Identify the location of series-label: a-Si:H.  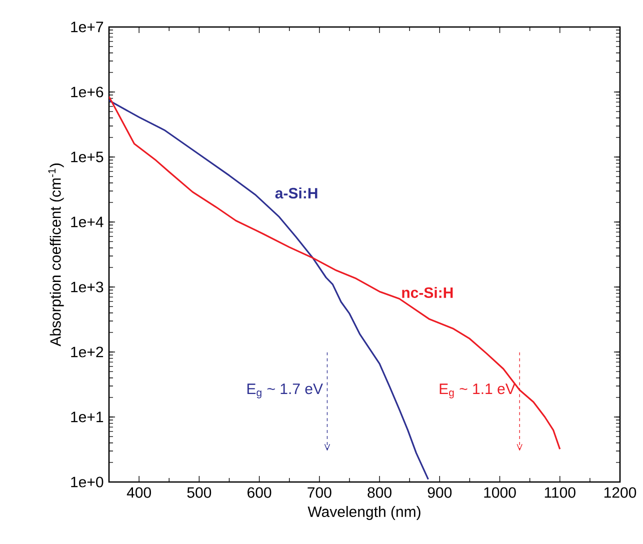
(296, 193).